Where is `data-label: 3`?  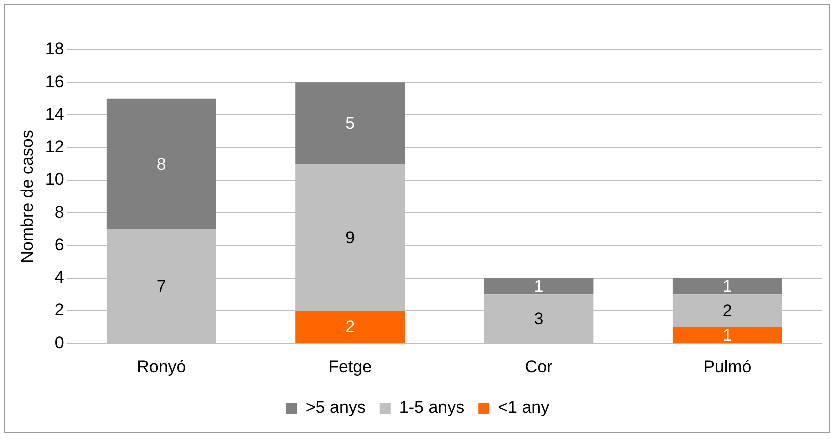
data-label: 3 is located at coordinates (539, 319).